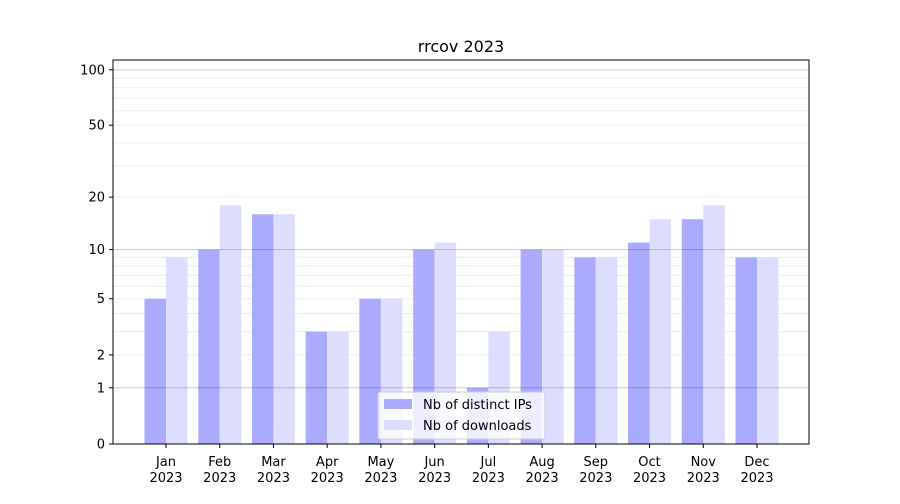 Image resolution: width=900 pixels, height=504 pixels. Describe the element at coordinates (101, 388) in the screenshot. I see `y-tick-label: 1` at that location.